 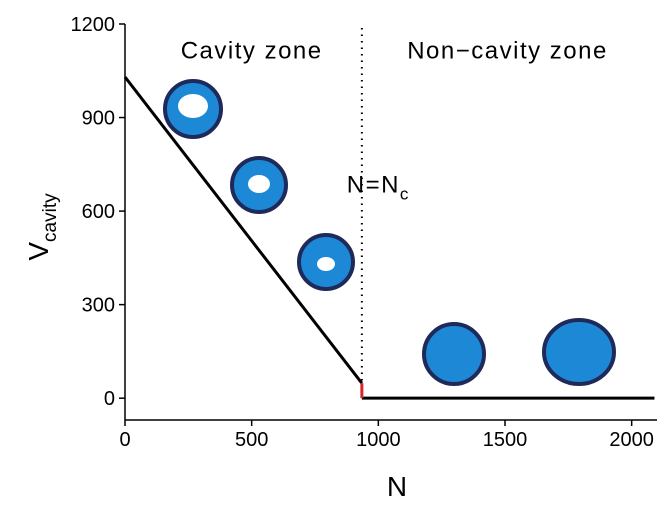 I want to click on annotation: N=Nc, so click(x=378, y=187).